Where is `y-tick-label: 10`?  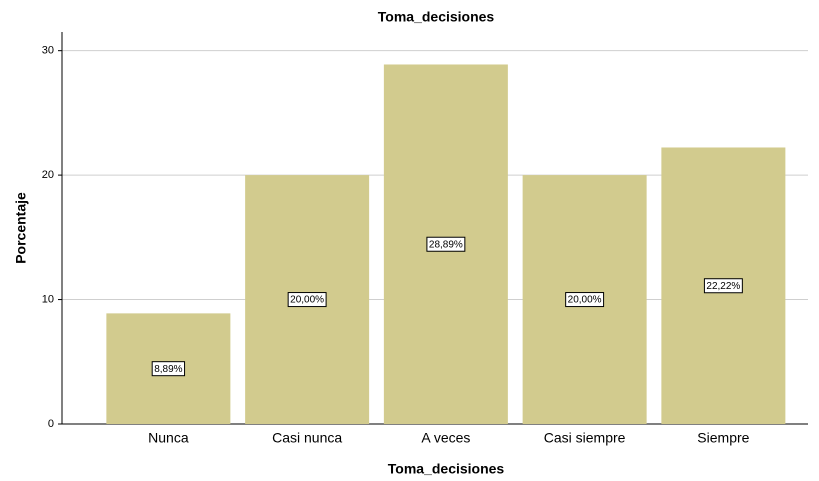
y-tick-label: 10 is located at coordinates (48, 299).